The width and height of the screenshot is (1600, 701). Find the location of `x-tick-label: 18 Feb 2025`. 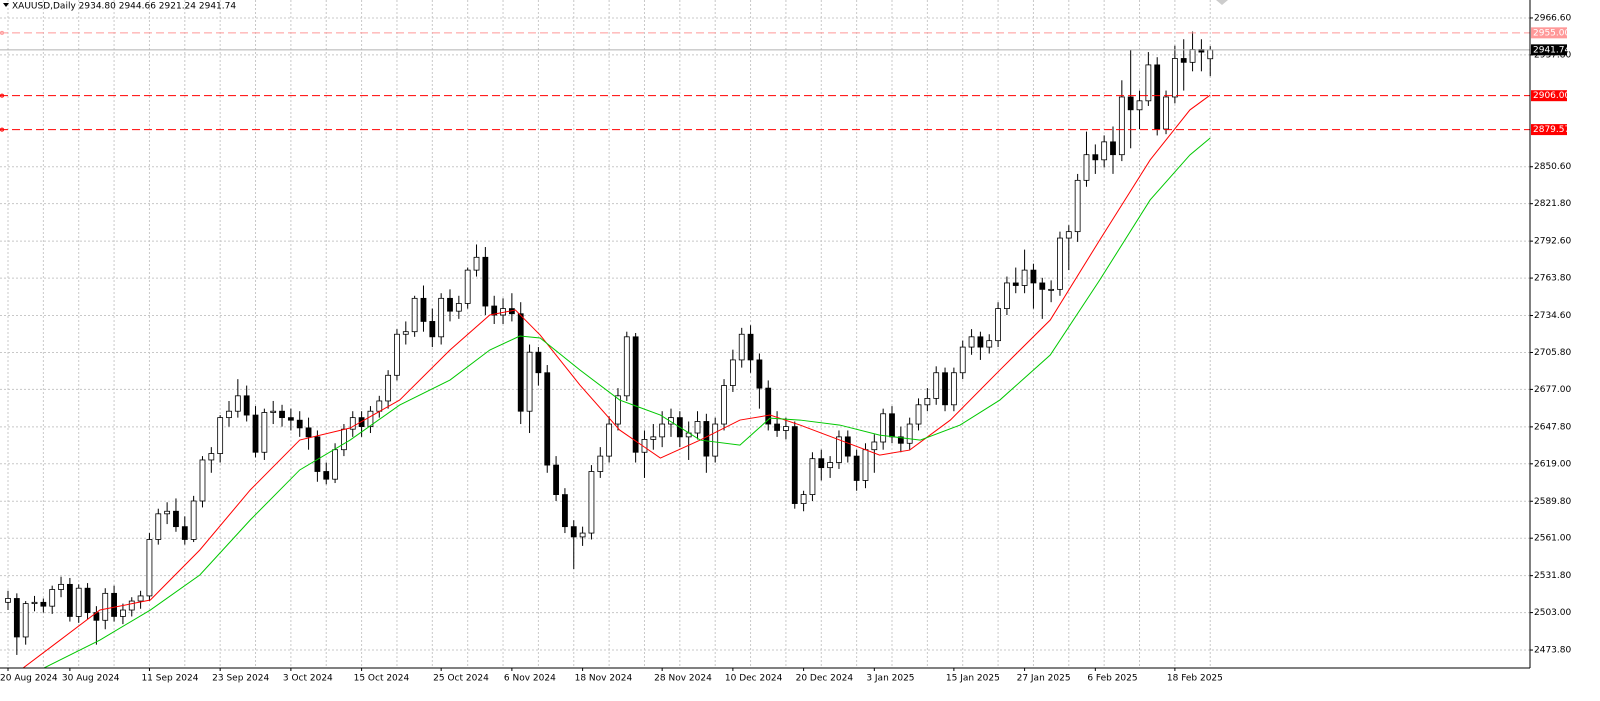

x-tick-label: 18 Feb 2025 is located at coordinates (1195, 679).